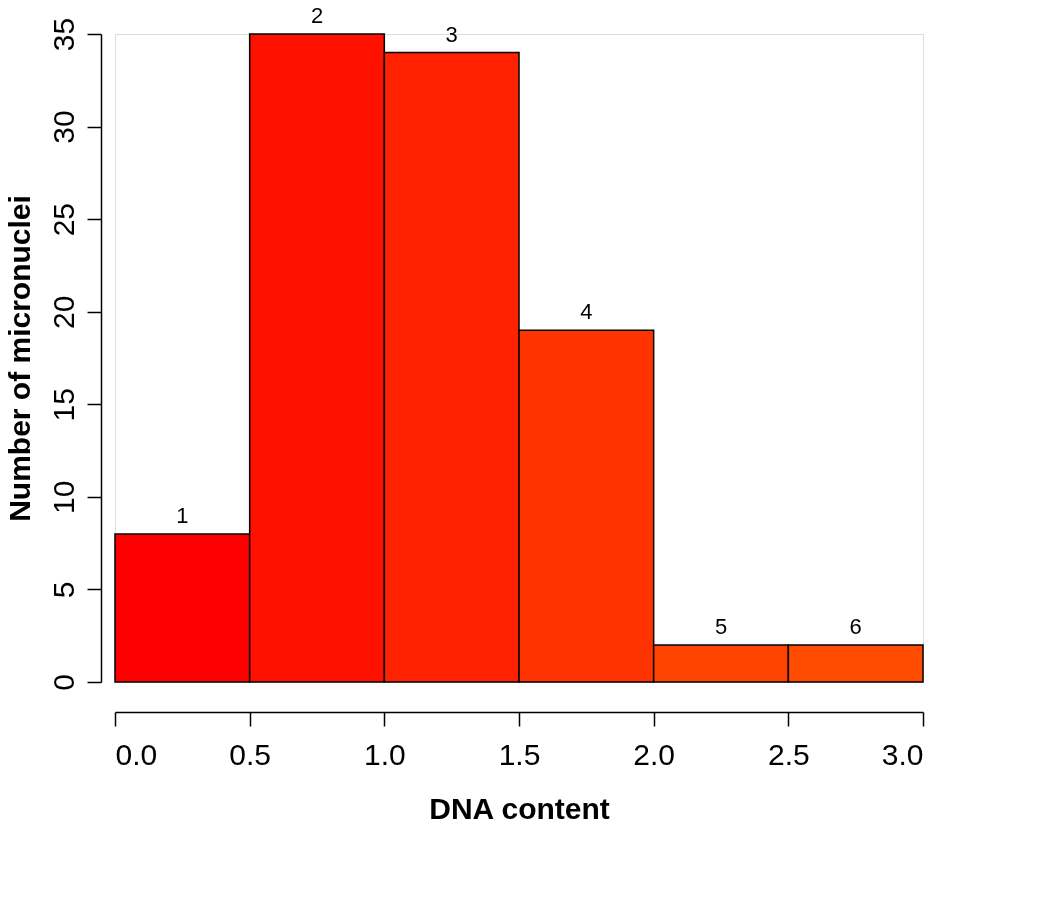 The height and width of the screenshot is (912, 1062). What do you see at coordinates (63, 219) in the screenshot?
I see `y-tick-label: 25` at bounding box center [63, 219].